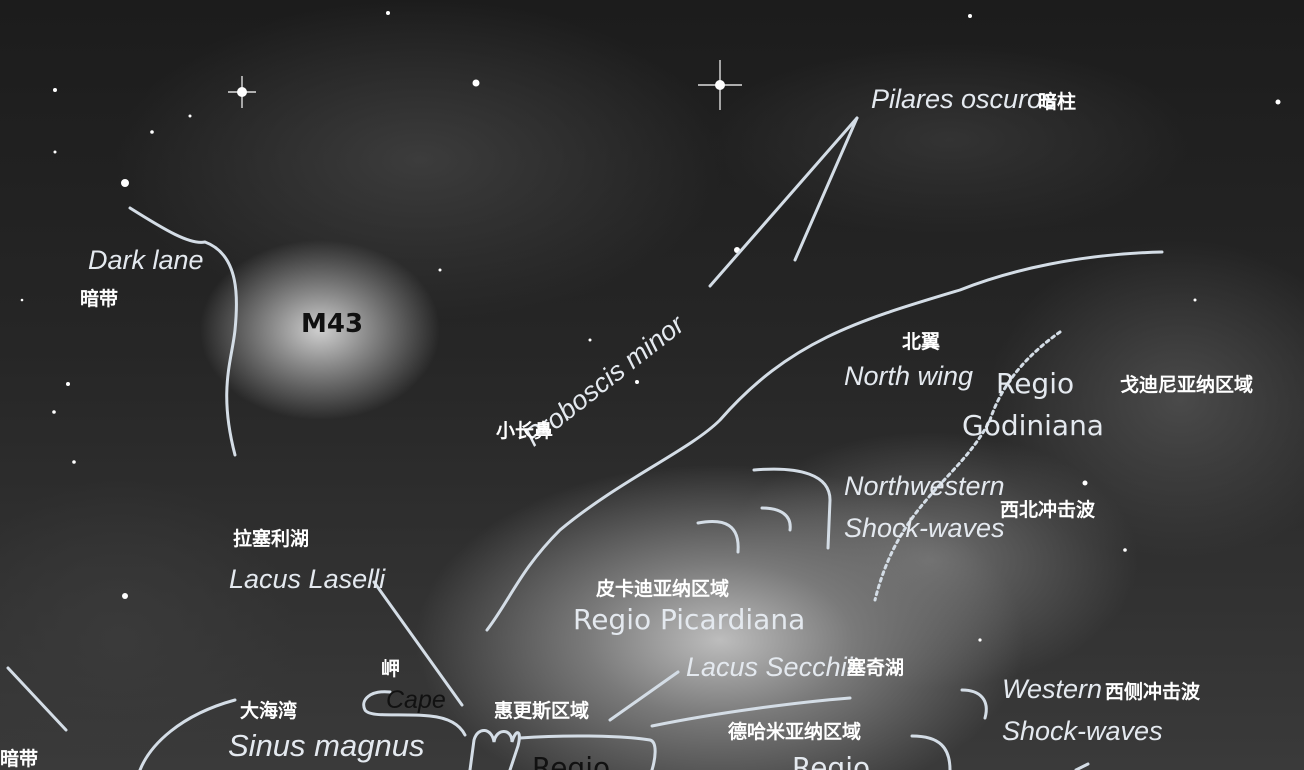 The width and height of the screenshot is (1304, 770). Describe the element at coordinates (418, 643) in the screenshot. I see `lacus-laselli-line` at that location.